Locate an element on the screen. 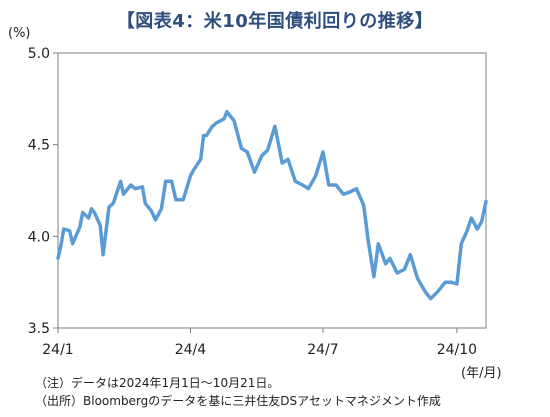 This screenshot has width=550, height=417. footnote-data-period: （注）データは2024年1月1日～10月21日。 is located at coordinates (157, 383).